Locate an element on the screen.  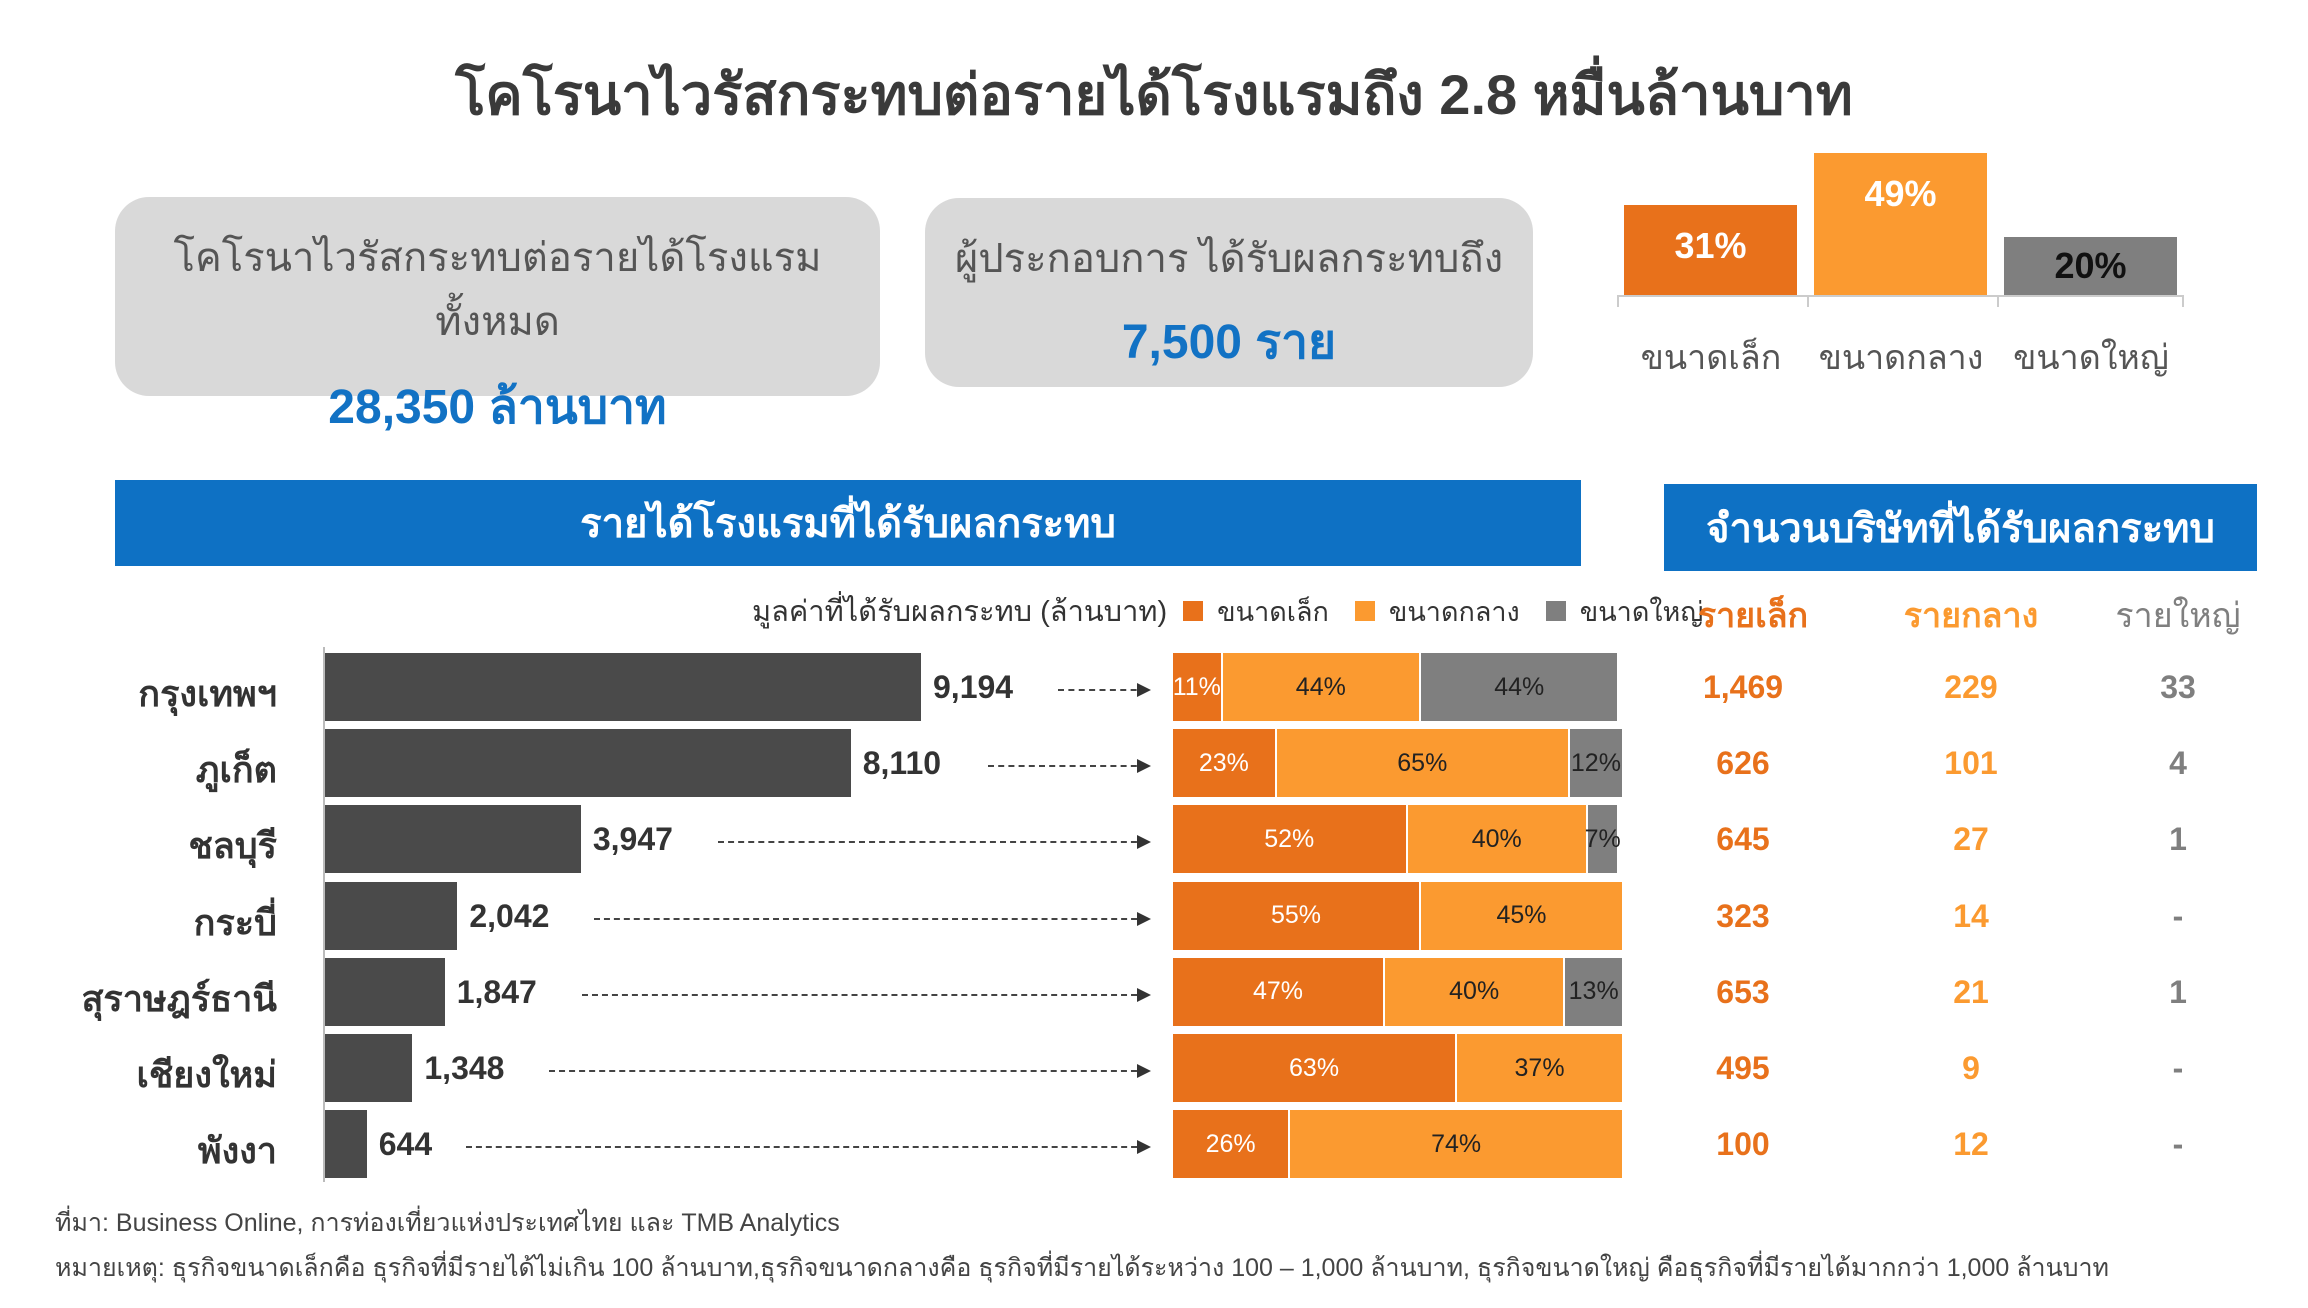
revenue-value: 644 is located at coordinates (405, 1144).